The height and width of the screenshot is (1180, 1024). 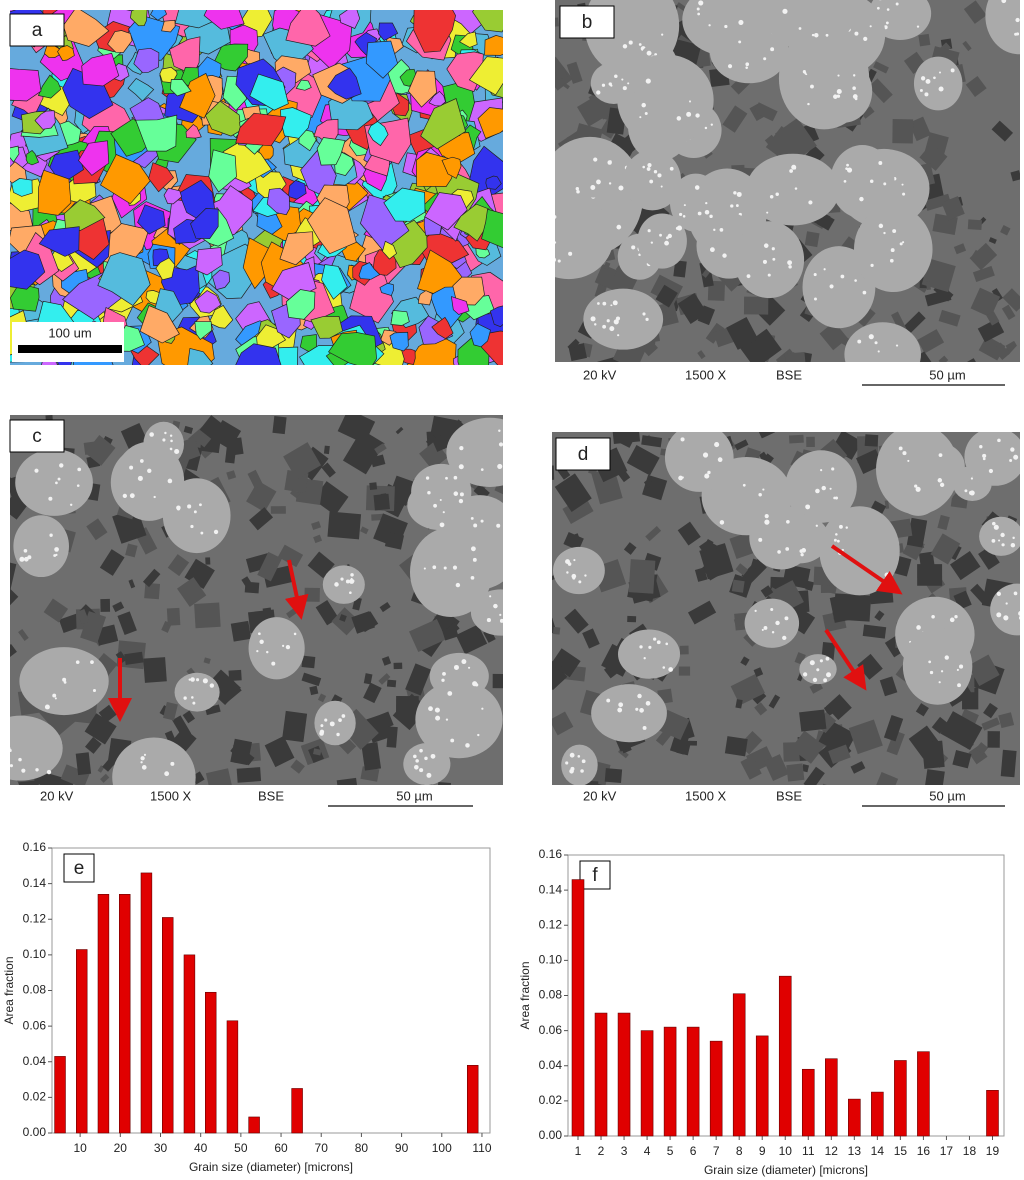 What do you see at coordinates (993, 1151) in the screenshot?
I see `x-tick-label: 19` at bounding box center [993, 1151].